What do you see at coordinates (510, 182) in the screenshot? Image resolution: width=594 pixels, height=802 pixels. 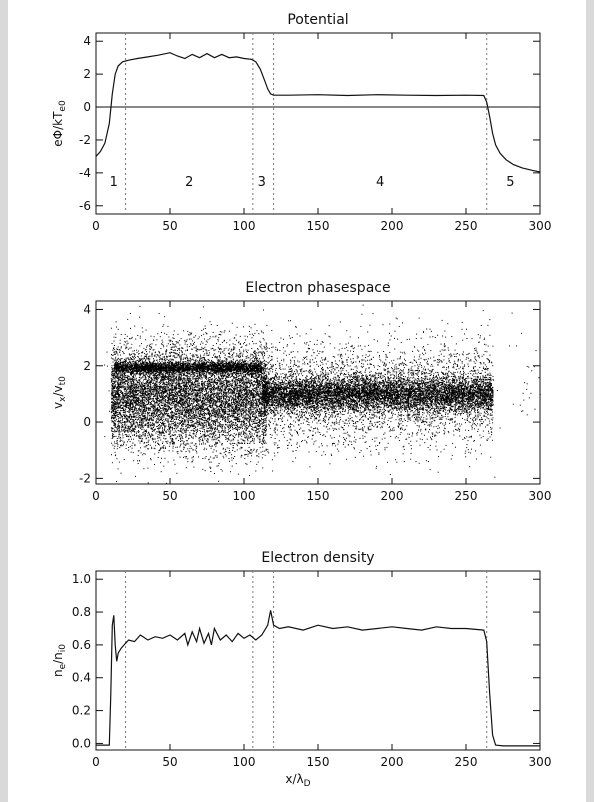 I see `region-label: 5` at bounding box center [510, 182].